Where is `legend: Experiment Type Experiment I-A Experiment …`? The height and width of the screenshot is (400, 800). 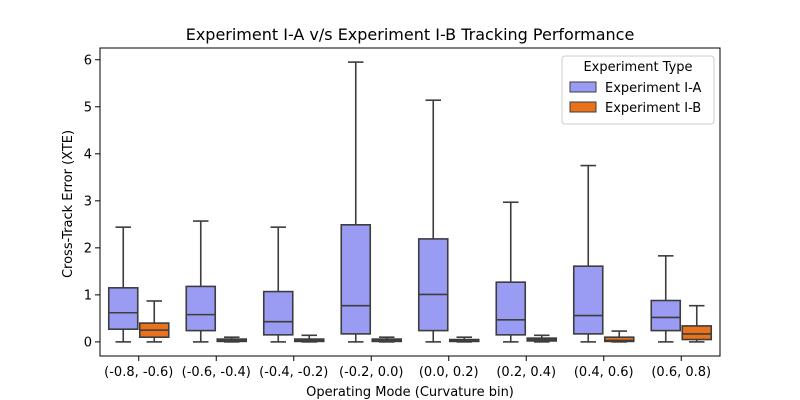
legend: Experiment Type Experiment I-A Experiment … is located at coordinates (638, 90).